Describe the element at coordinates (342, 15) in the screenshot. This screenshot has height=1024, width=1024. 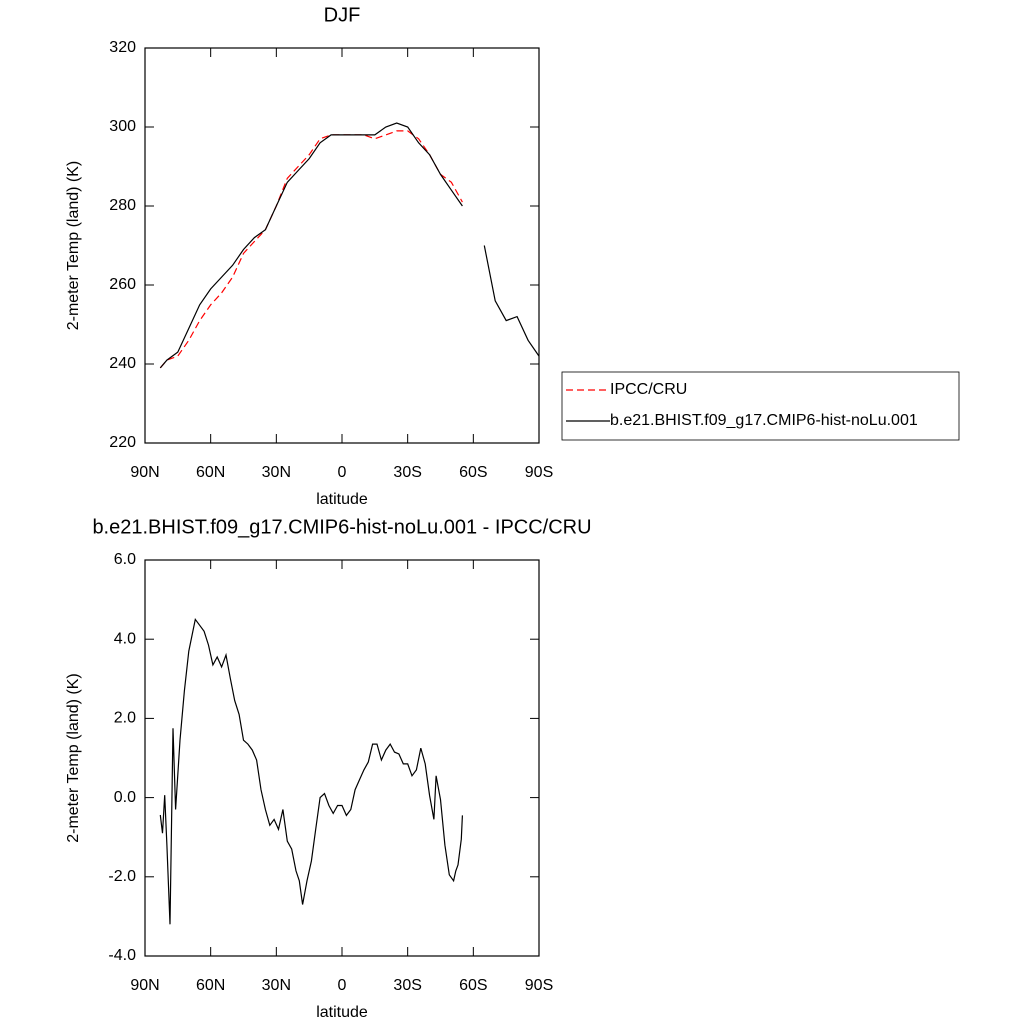
I see `chart-title: DJF` at that location.